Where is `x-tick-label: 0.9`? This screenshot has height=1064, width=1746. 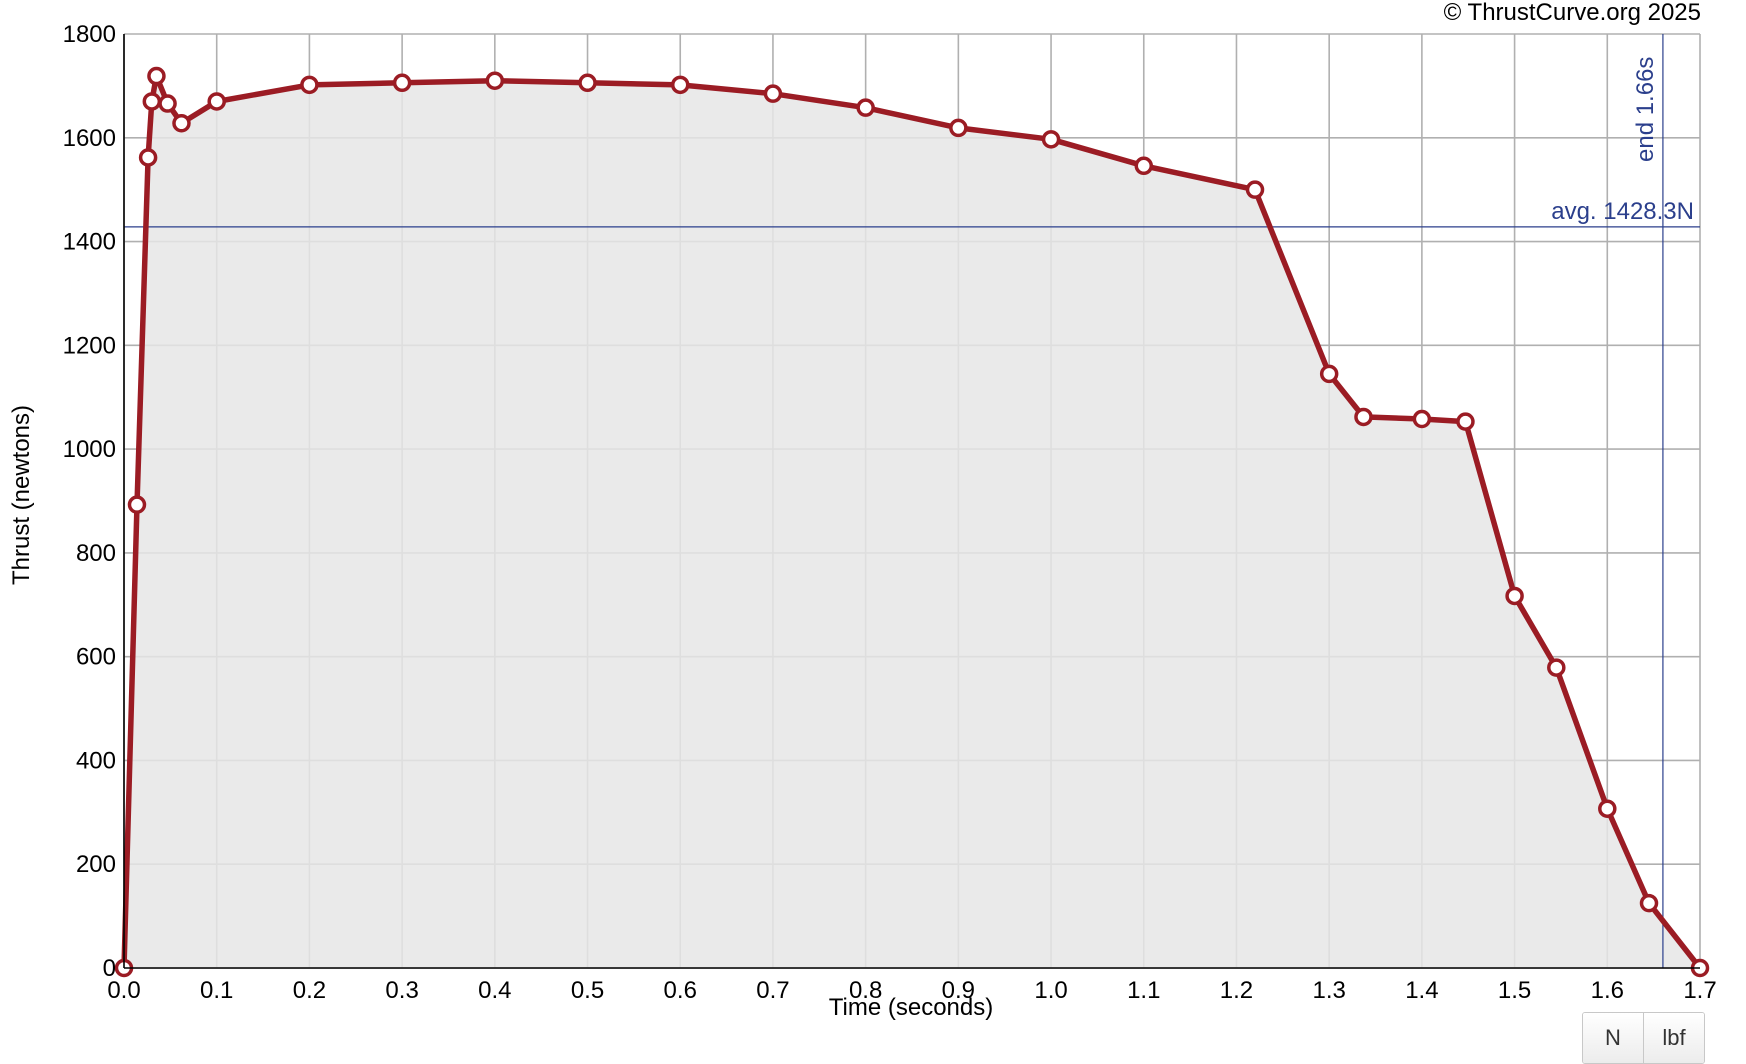 x-tick-label: 0.9 is located at coordinates (958, 990).